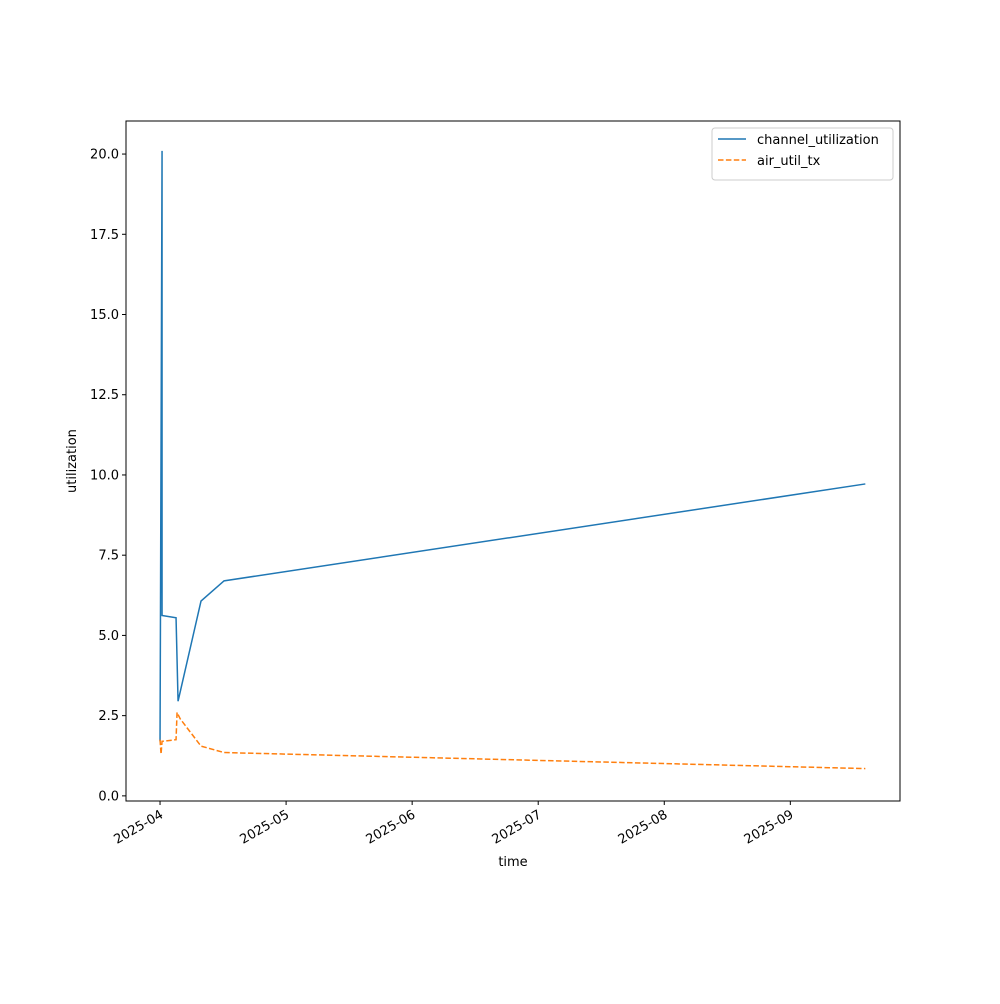 The image size is (1000, 1004). I want to click on x-axis-label: time, so click(512, 862).